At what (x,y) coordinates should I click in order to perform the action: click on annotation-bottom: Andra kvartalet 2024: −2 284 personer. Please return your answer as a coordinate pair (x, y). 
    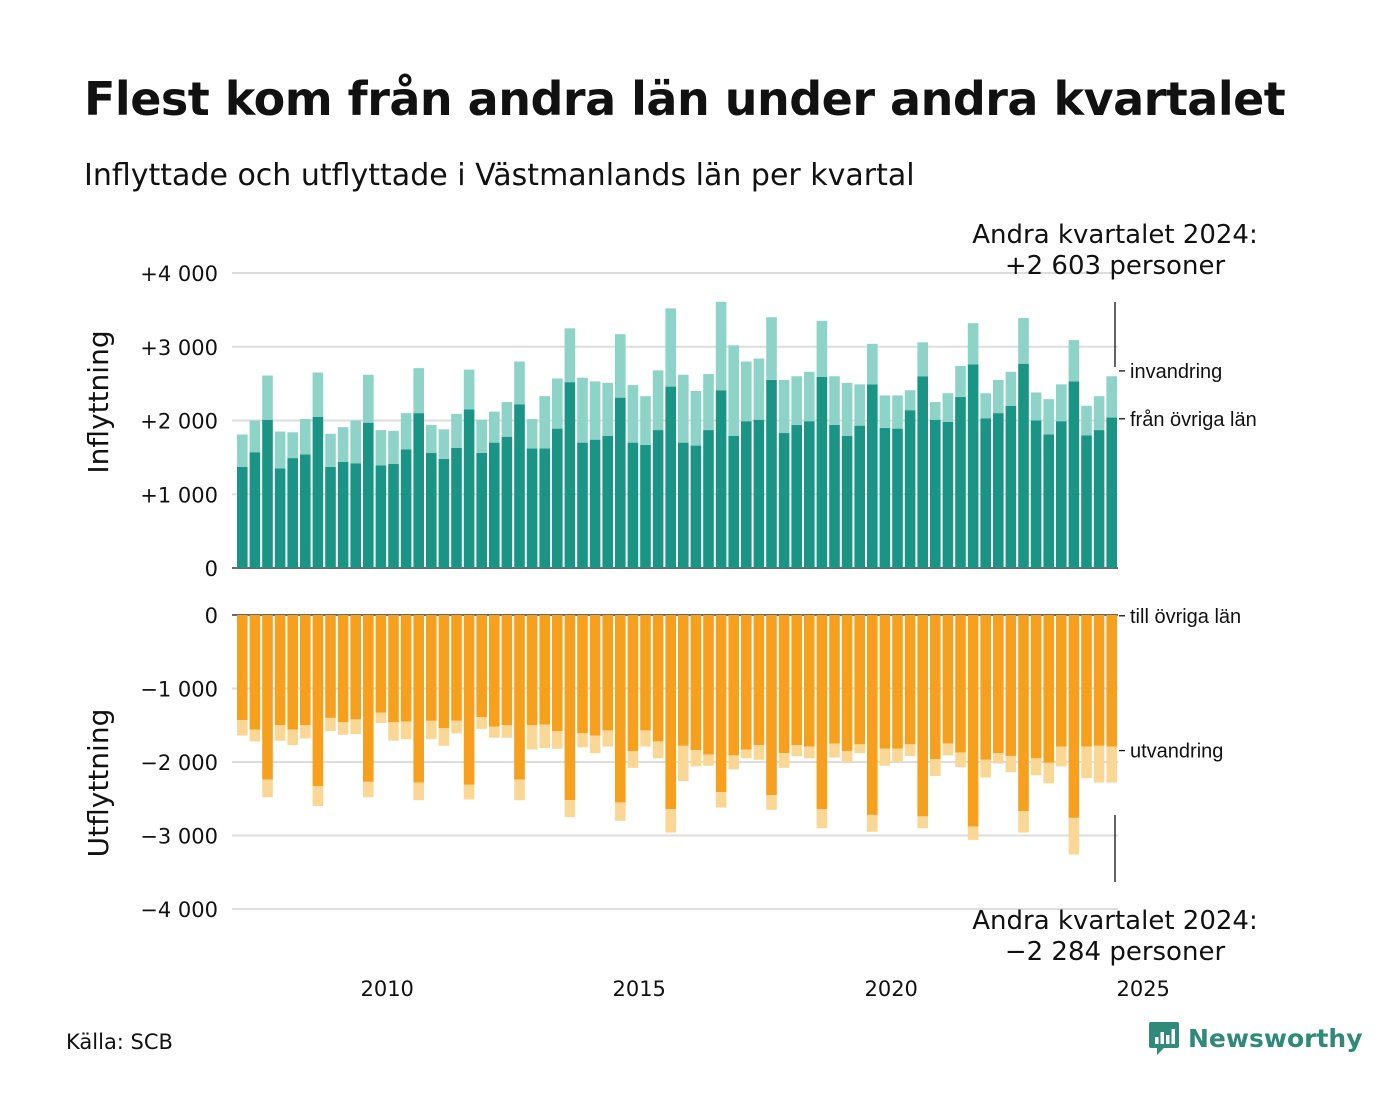
    Looking at the image, I should click on (1115, 937).